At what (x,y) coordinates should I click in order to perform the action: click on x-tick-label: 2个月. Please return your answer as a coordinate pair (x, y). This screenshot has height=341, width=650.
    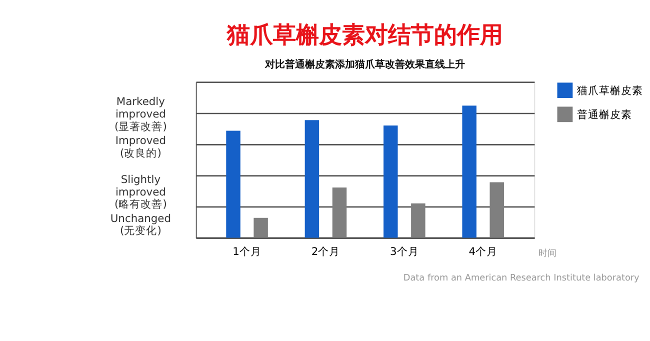
    Looking at the image, I should click on (325, 251).